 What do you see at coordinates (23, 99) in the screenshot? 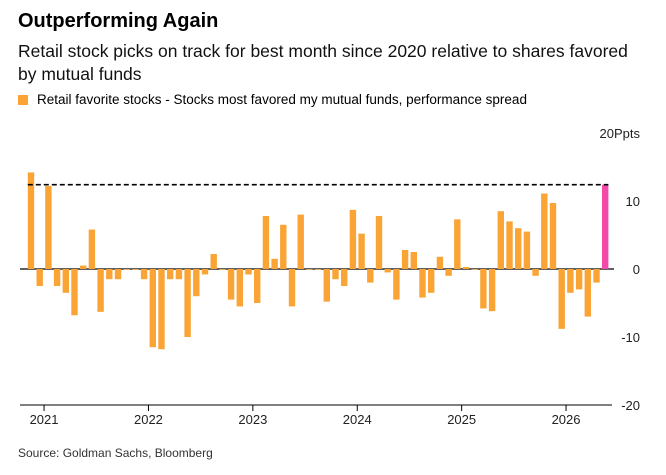
I see `legend-swatch` at bounding box center [23, 99].